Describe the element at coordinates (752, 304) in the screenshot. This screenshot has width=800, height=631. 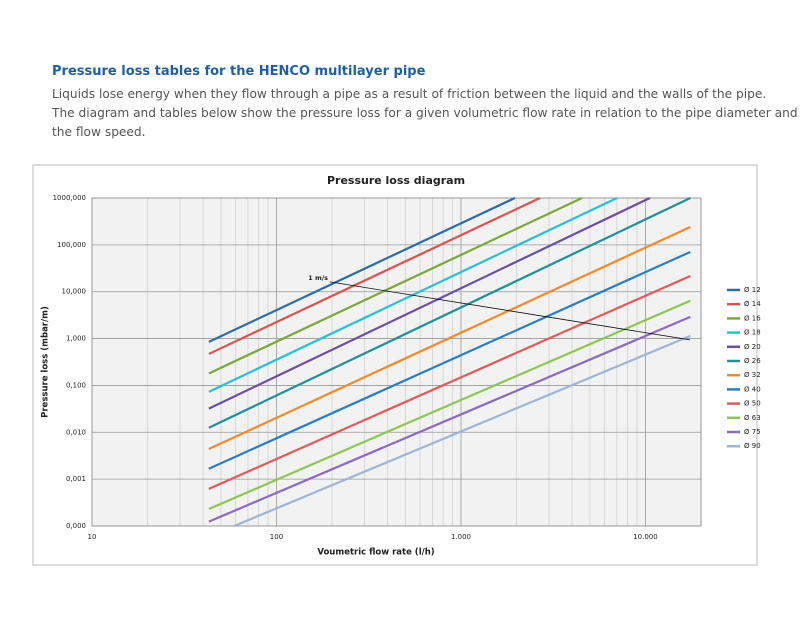
I see `legend-label: Ø 14` at that location.